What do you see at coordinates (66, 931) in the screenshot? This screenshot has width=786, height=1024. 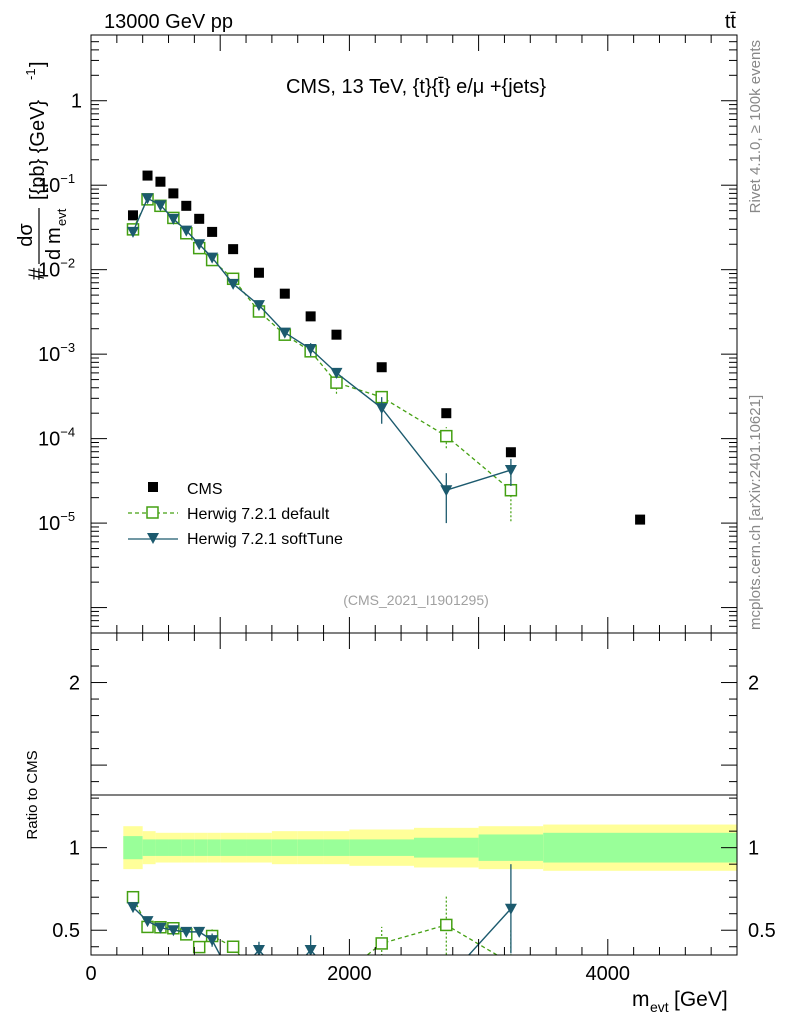 I see `ratio-ytick-label-left: 0.5` at bounding box center [66, 931].